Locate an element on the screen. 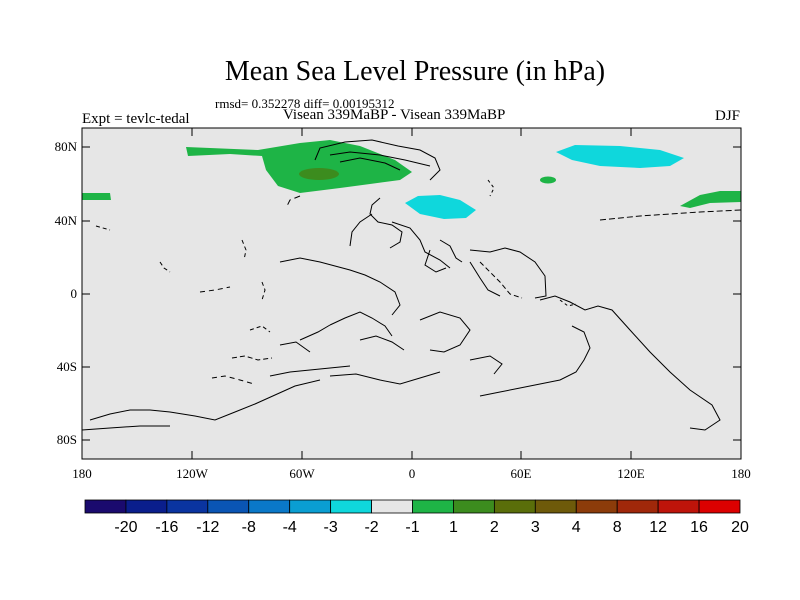  colorbar-label: -20 is located at coordinates (125, 527).